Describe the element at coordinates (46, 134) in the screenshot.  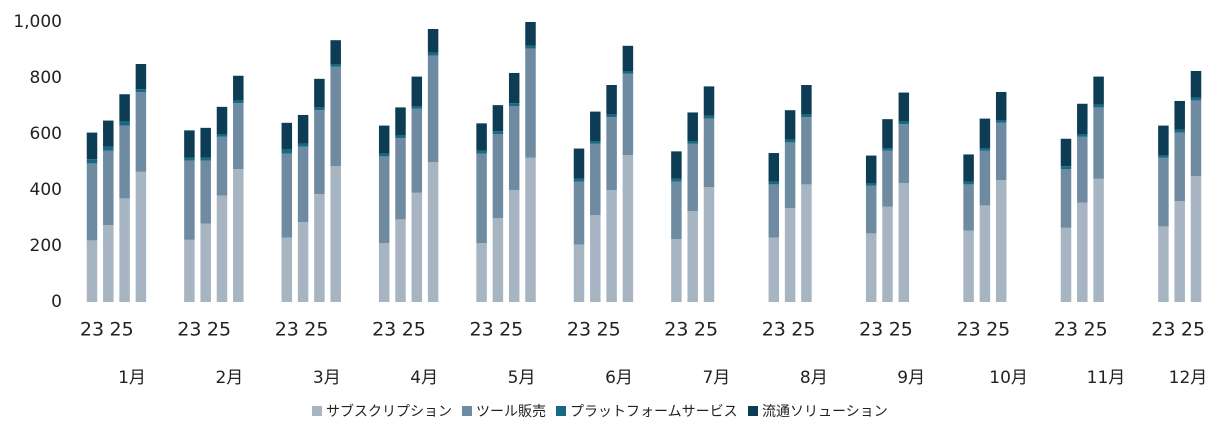
I see `y-tick-label: 600` at that location.